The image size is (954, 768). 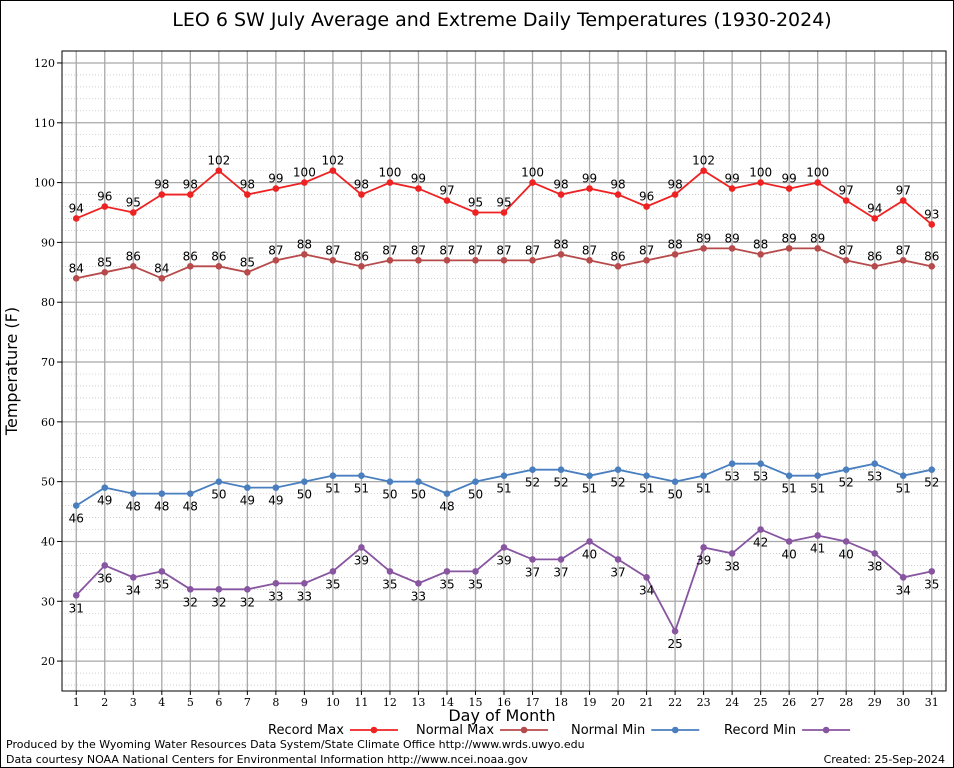 I want to click on x-axis-title: Day of Month, so click(x=501, y=715).